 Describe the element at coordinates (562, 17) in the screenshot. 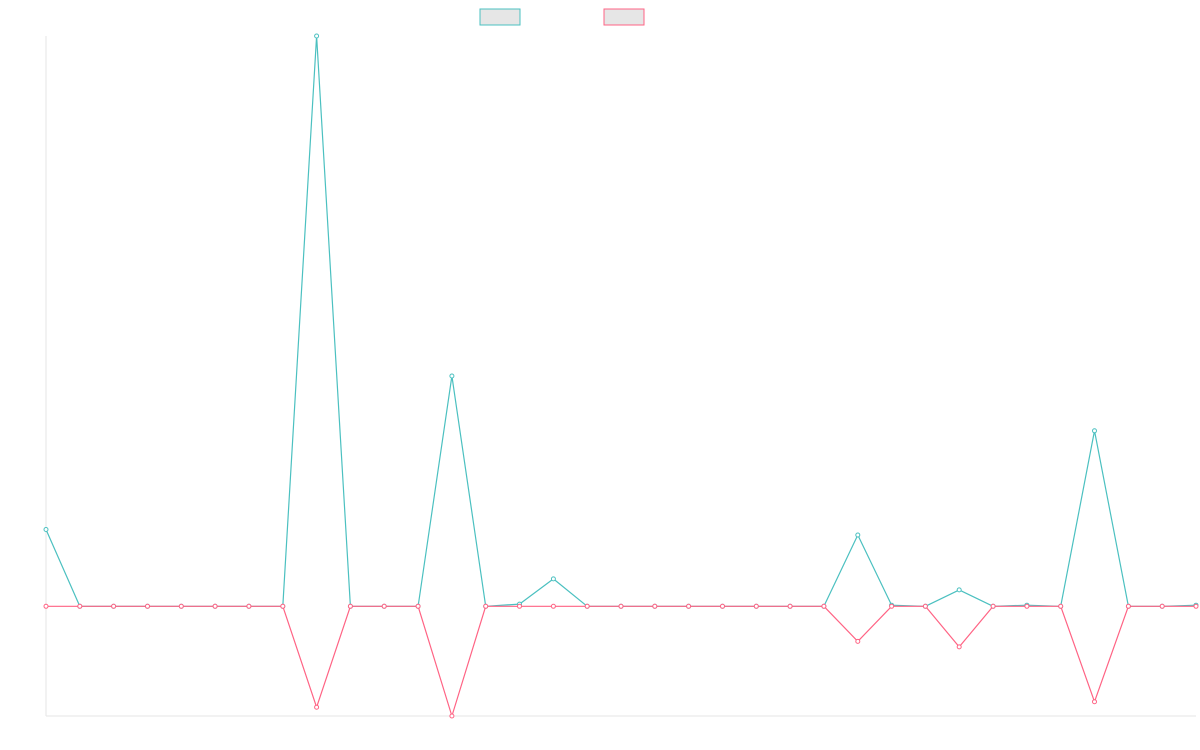

I see `legend` at that location.